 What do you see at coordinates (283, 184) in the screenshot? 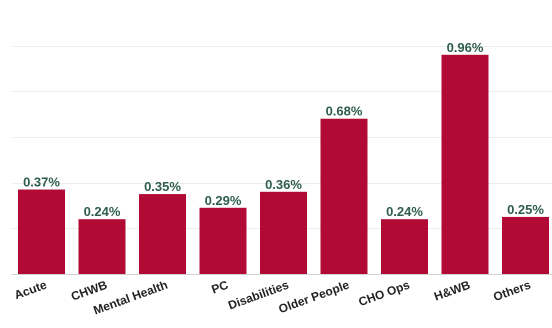
I see `data-label-disabilities: 0.36%` at bounding box center [283, 184].